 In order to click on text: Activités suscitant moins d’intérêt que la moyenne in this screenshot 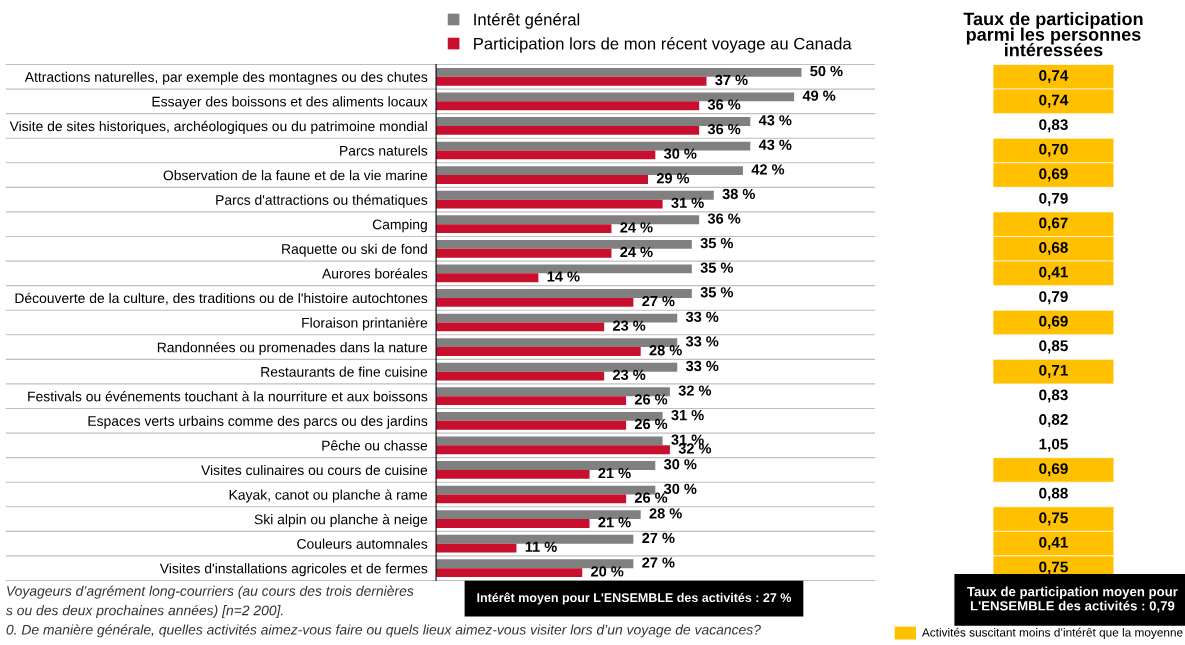, I will do `click(1052, 633)`.